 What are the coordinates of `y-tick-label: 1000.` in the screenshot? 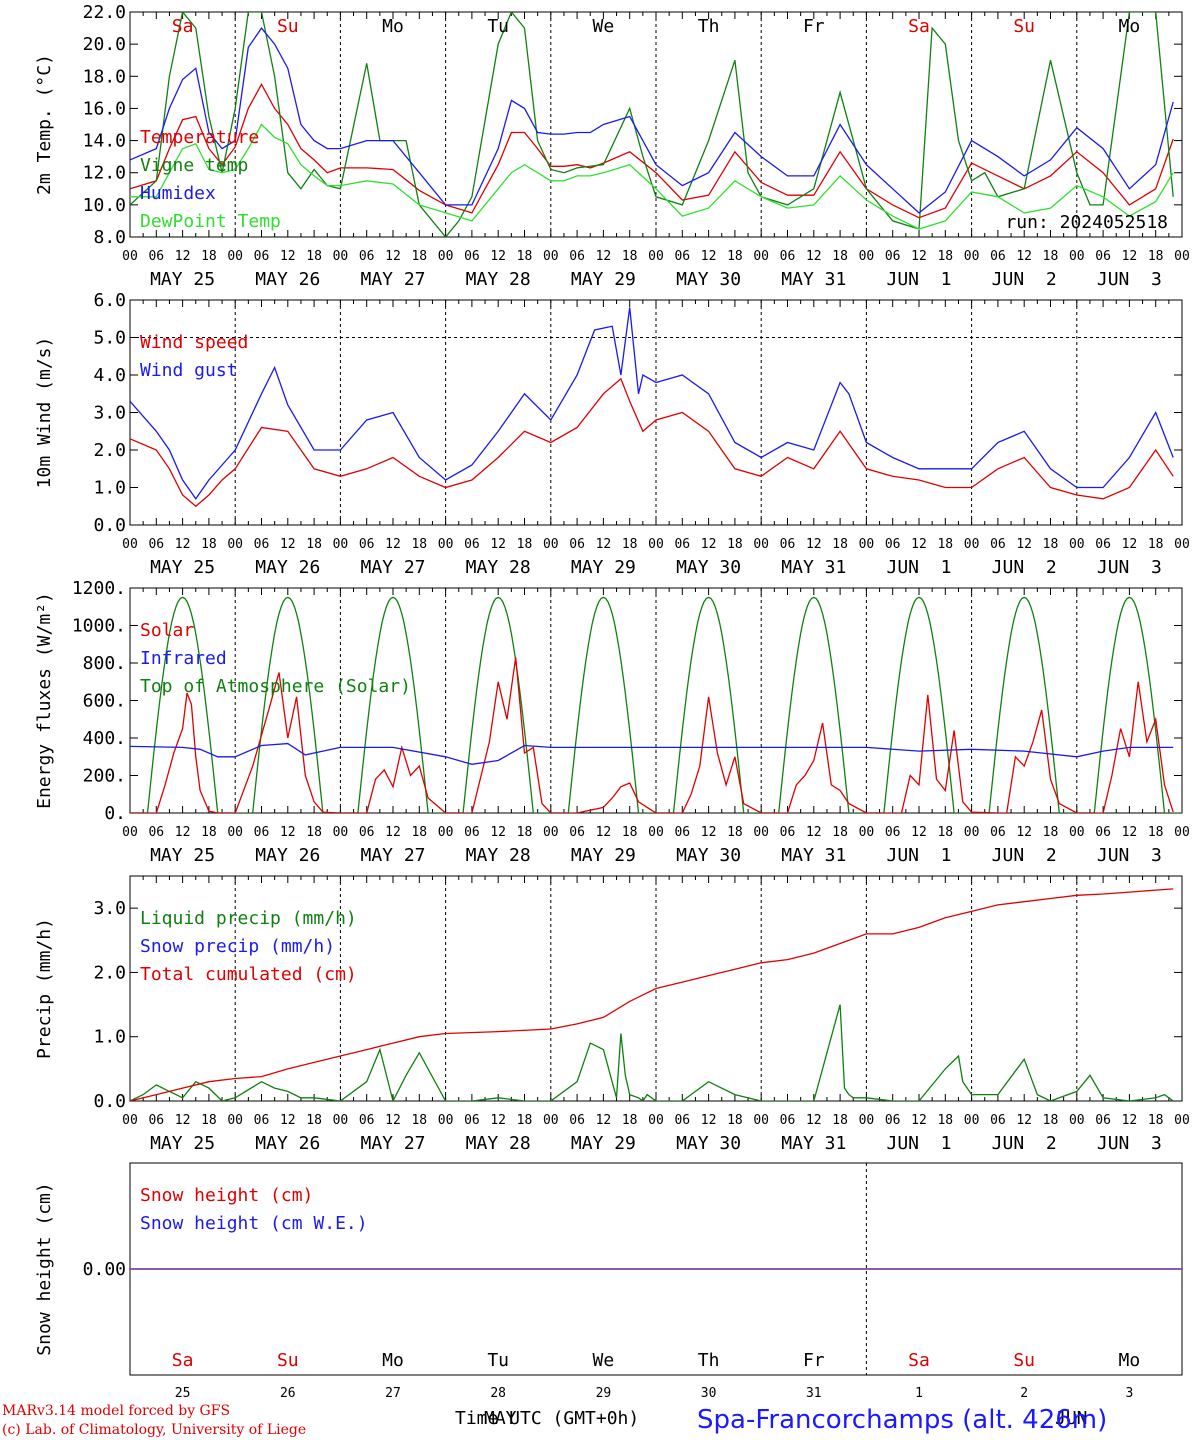 It's located at (99, 626).